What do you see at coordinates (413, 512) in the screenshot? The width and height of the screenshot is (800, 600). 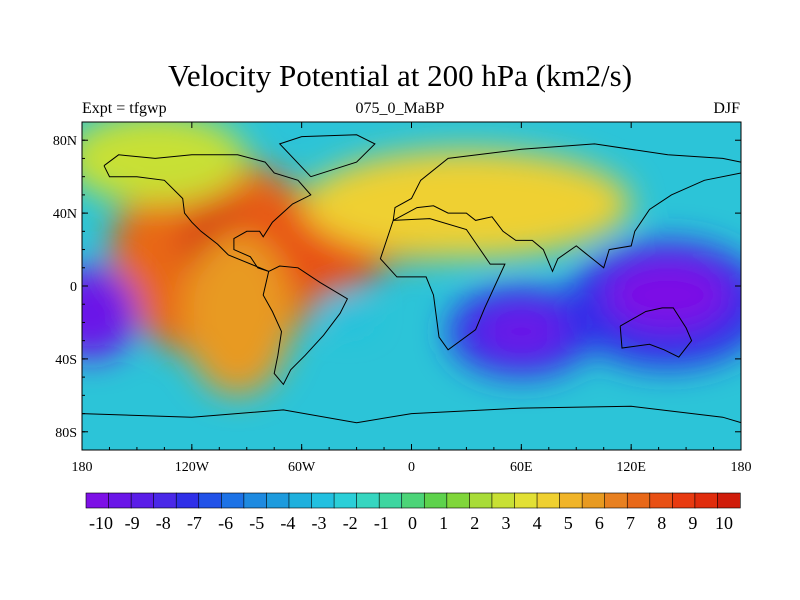 I see `colorbar: -10 -9 -8 -7 -6 -5 -4 -3 -2 -1 0 1 2 3 4 5 6 7 8 9 10` at bounding box center [413, 512].